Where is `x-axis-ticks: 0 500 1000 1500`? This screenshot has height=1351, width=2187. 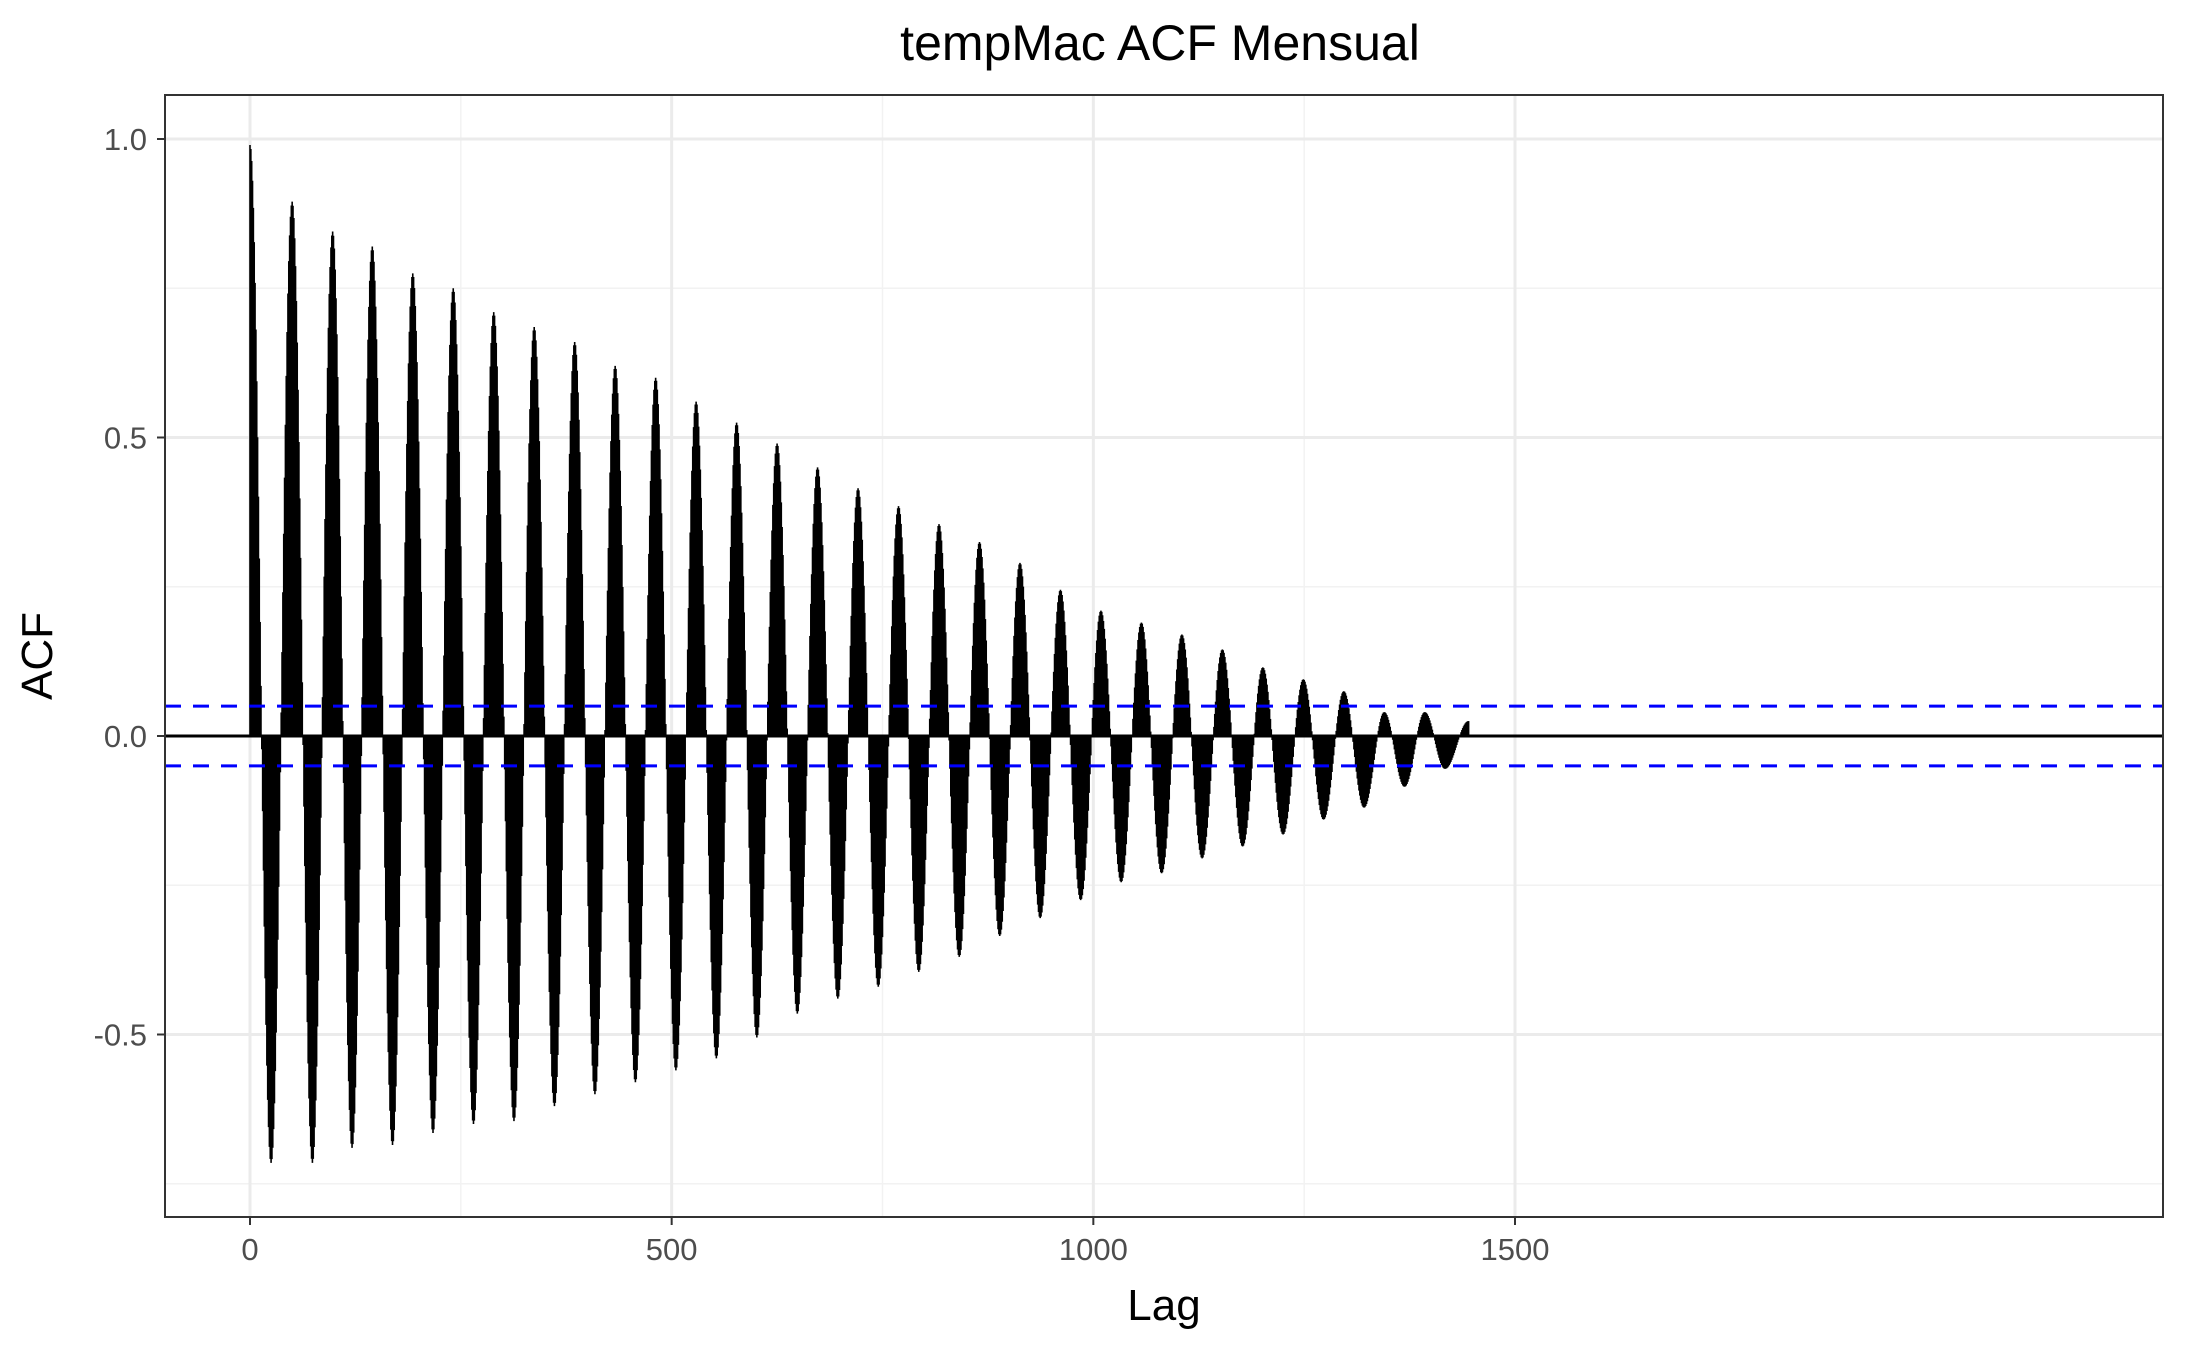 x-axis-ticks: 0 500 1000 1500 is located at coordinates (895, 1242).